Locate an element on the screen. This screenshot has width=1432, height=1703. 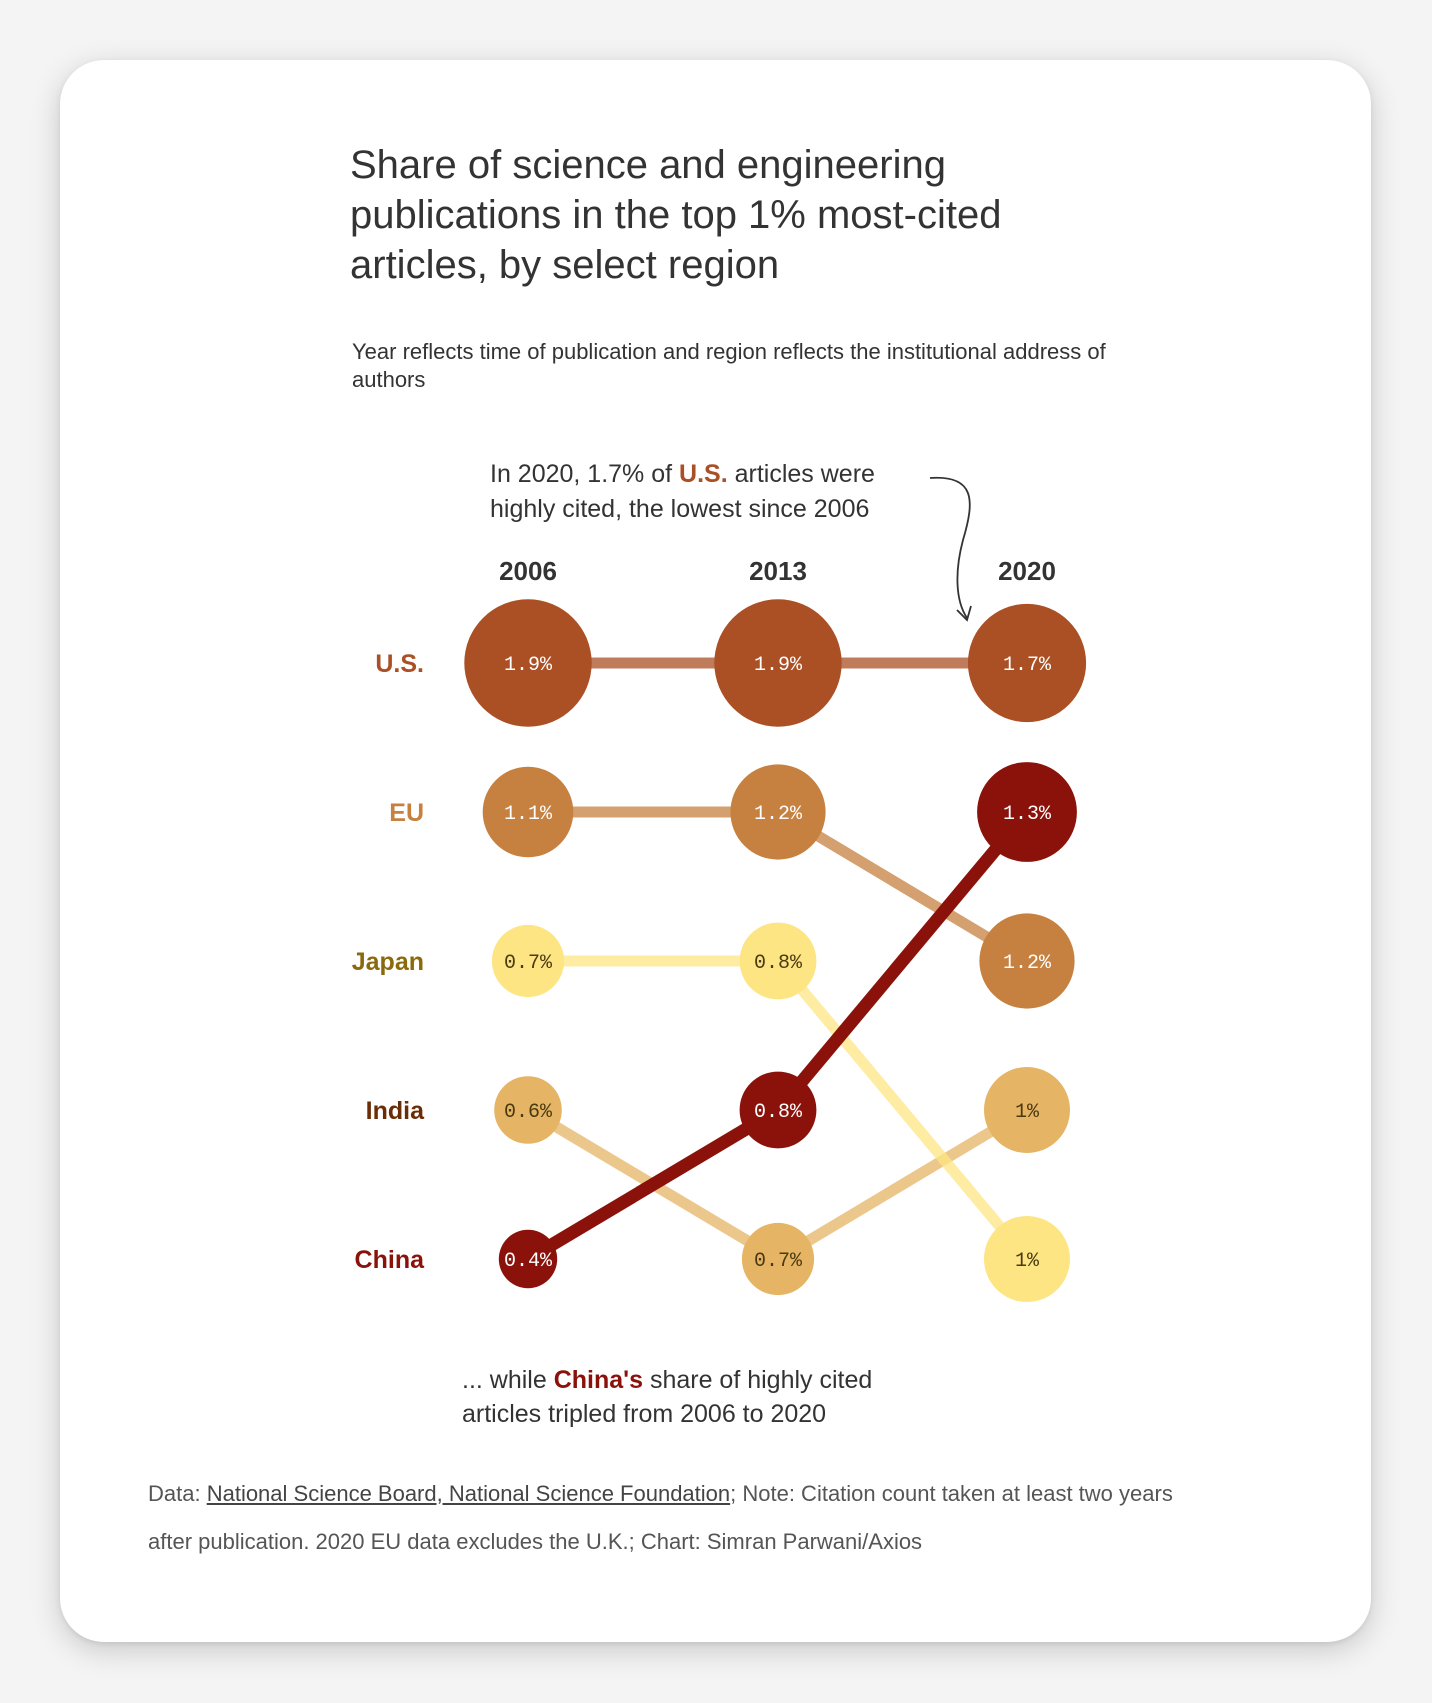
dot-us-2006 is located at coordinates (528, 663).